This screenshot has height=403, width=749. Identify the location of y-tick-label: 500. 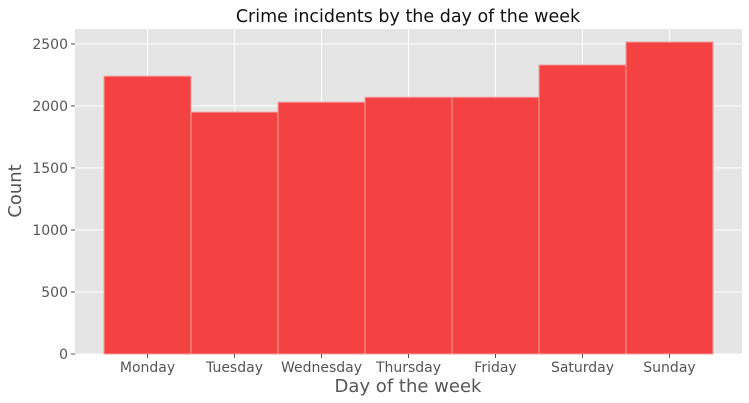
(54, 293).